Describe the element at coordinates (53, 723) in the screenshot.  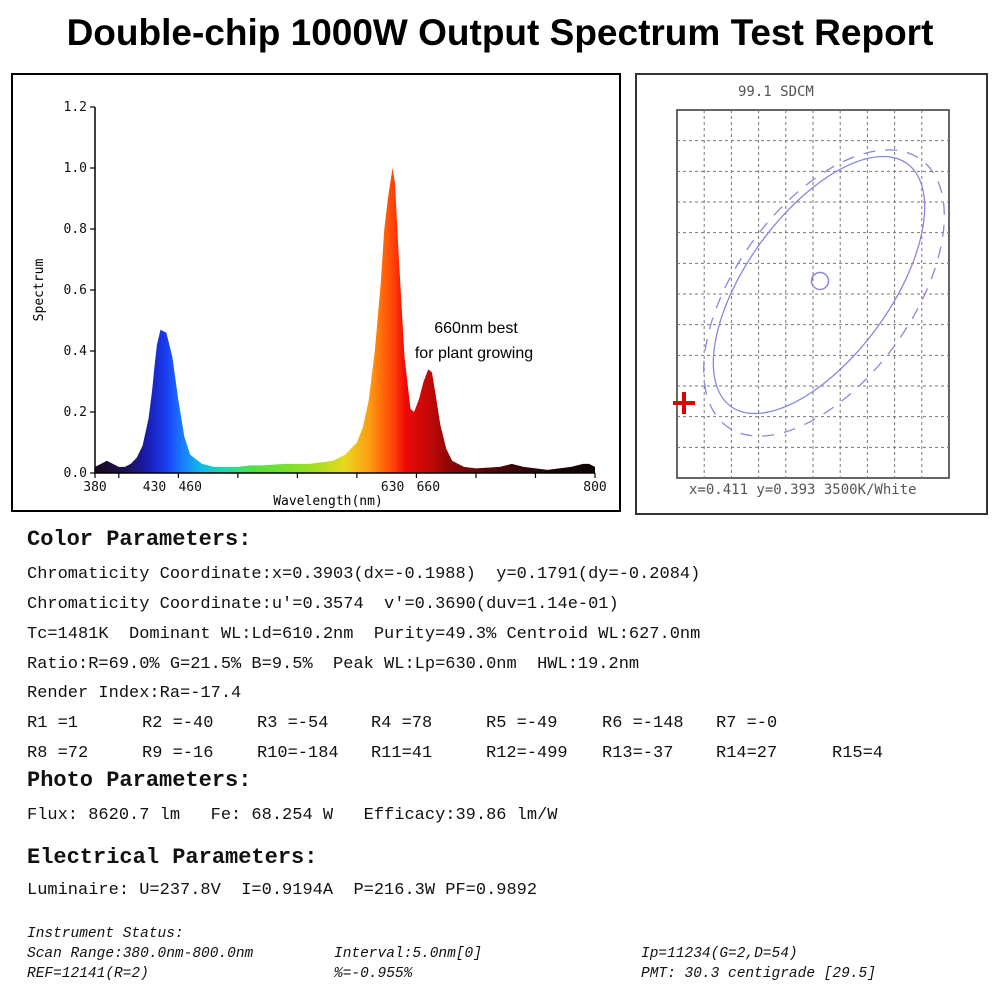
I see `r-value: R1 =1` at that location.